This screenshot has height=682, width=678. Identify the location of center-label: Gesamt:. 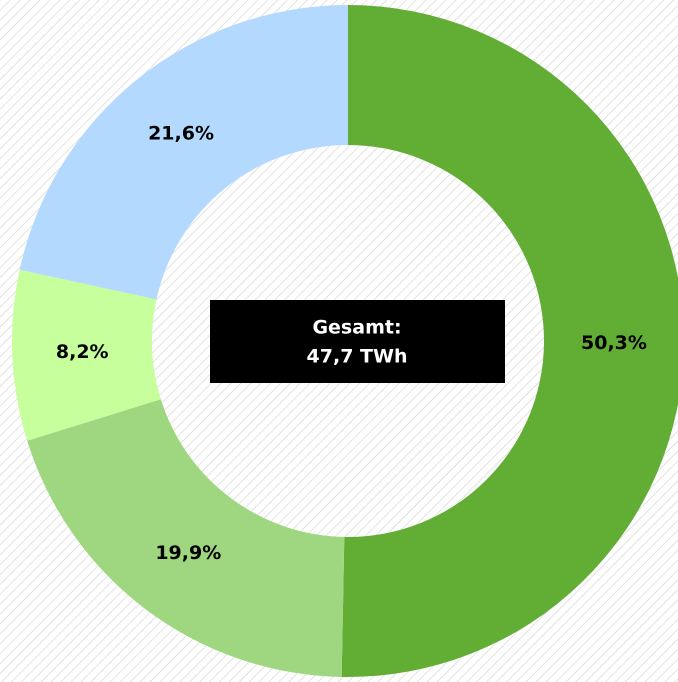
(356, 328).